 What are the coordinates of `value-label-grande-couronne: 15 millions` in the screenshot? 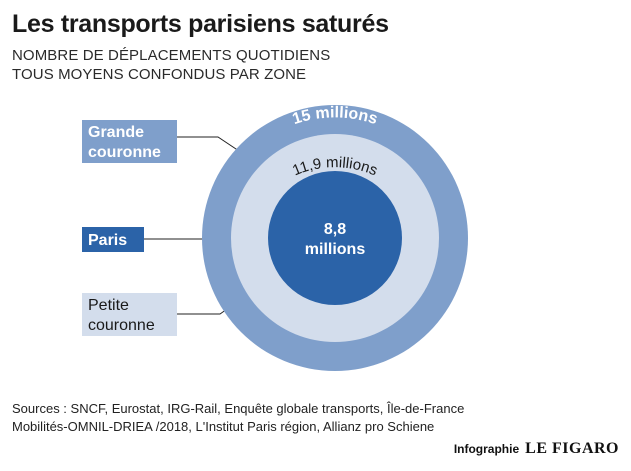 It's located at (334, 116).